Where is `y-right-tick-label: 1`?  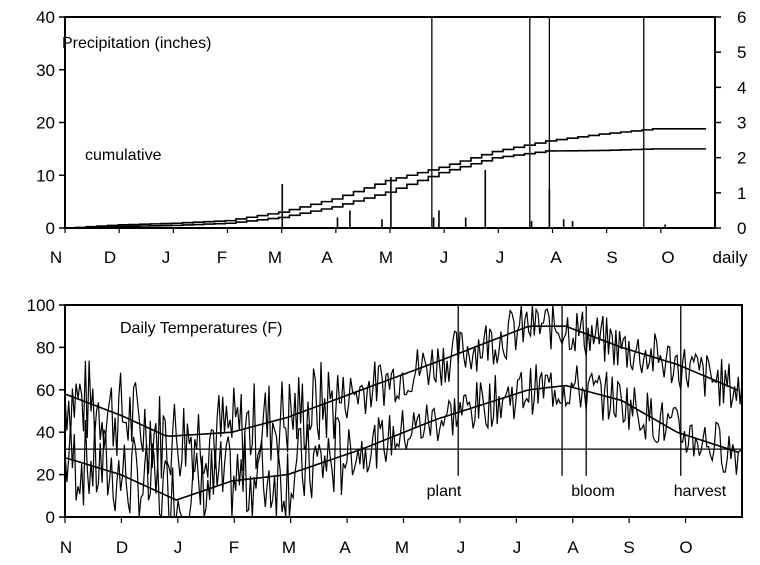
y-right-tick-label: 1 is located at coordinates (741, 193).